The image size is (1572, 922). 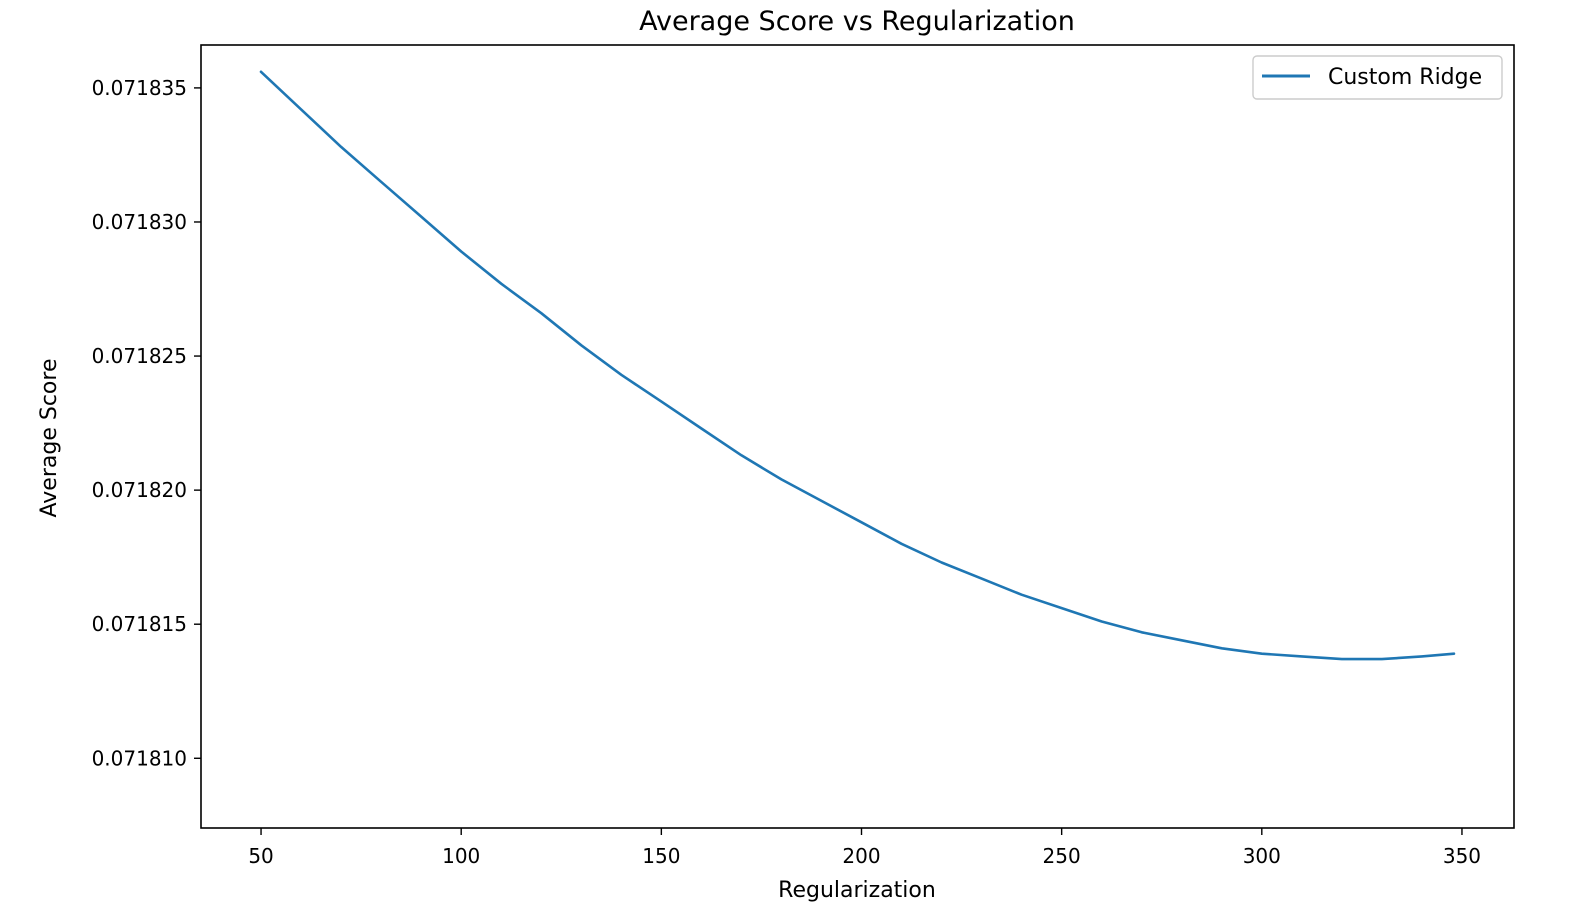 I want to click on x-axis: 50 100 150 200 250 300 350, so click(x=864, y=848).